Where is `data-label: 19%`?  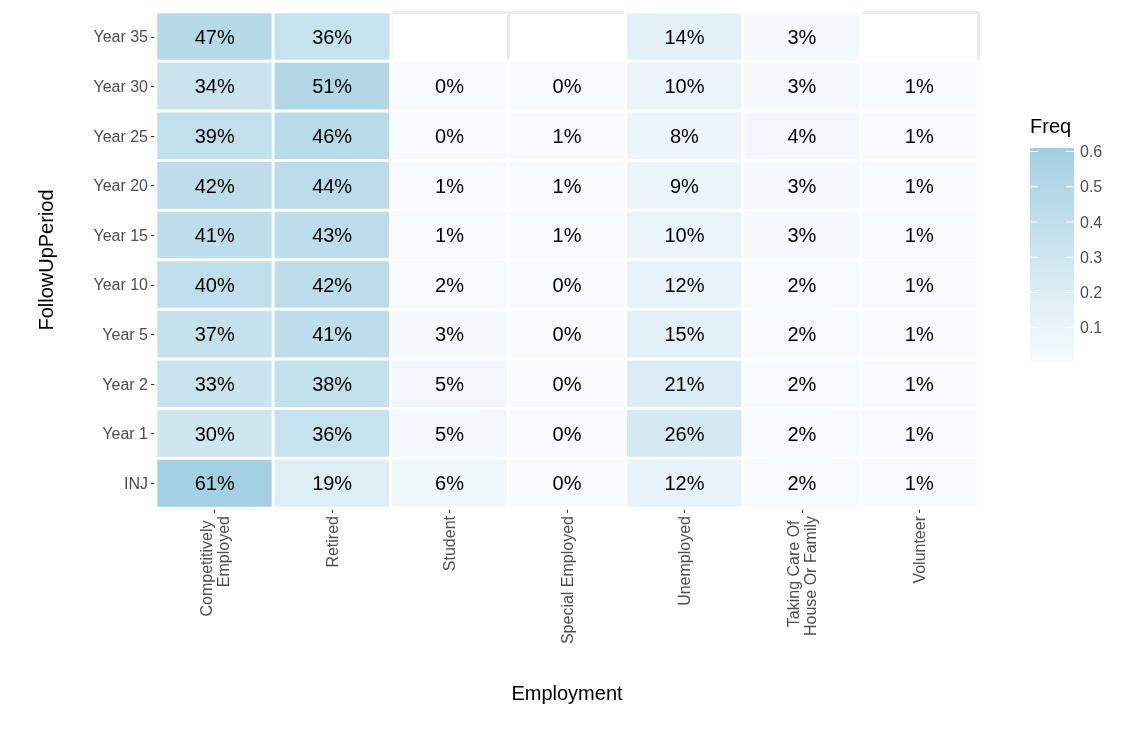
data-label: 19% is located at coordinates (332, 483).